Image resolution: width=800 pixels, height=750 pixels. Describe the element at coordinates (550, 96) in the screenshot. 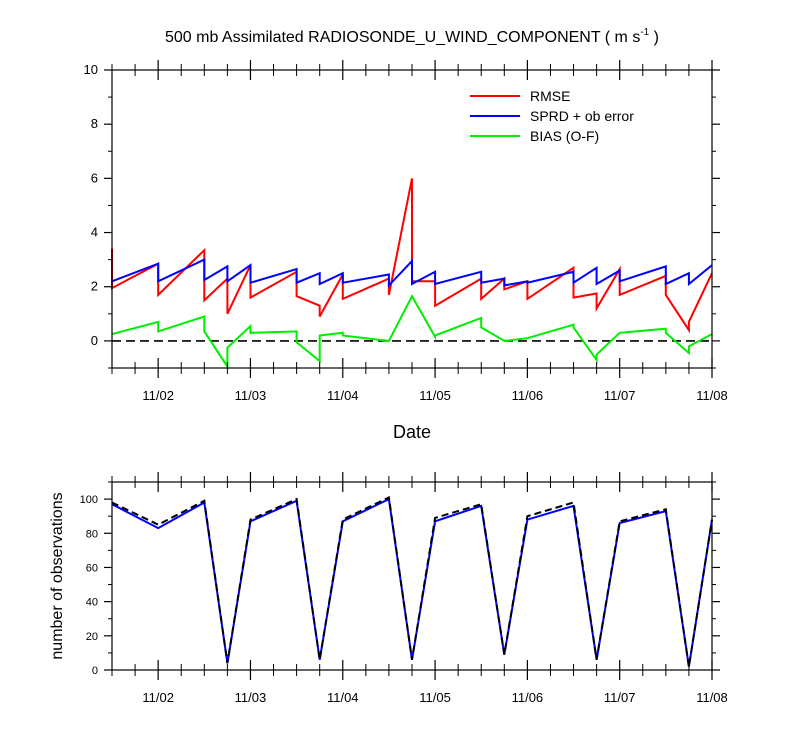

I see `legend-label: RMSE` at that location.